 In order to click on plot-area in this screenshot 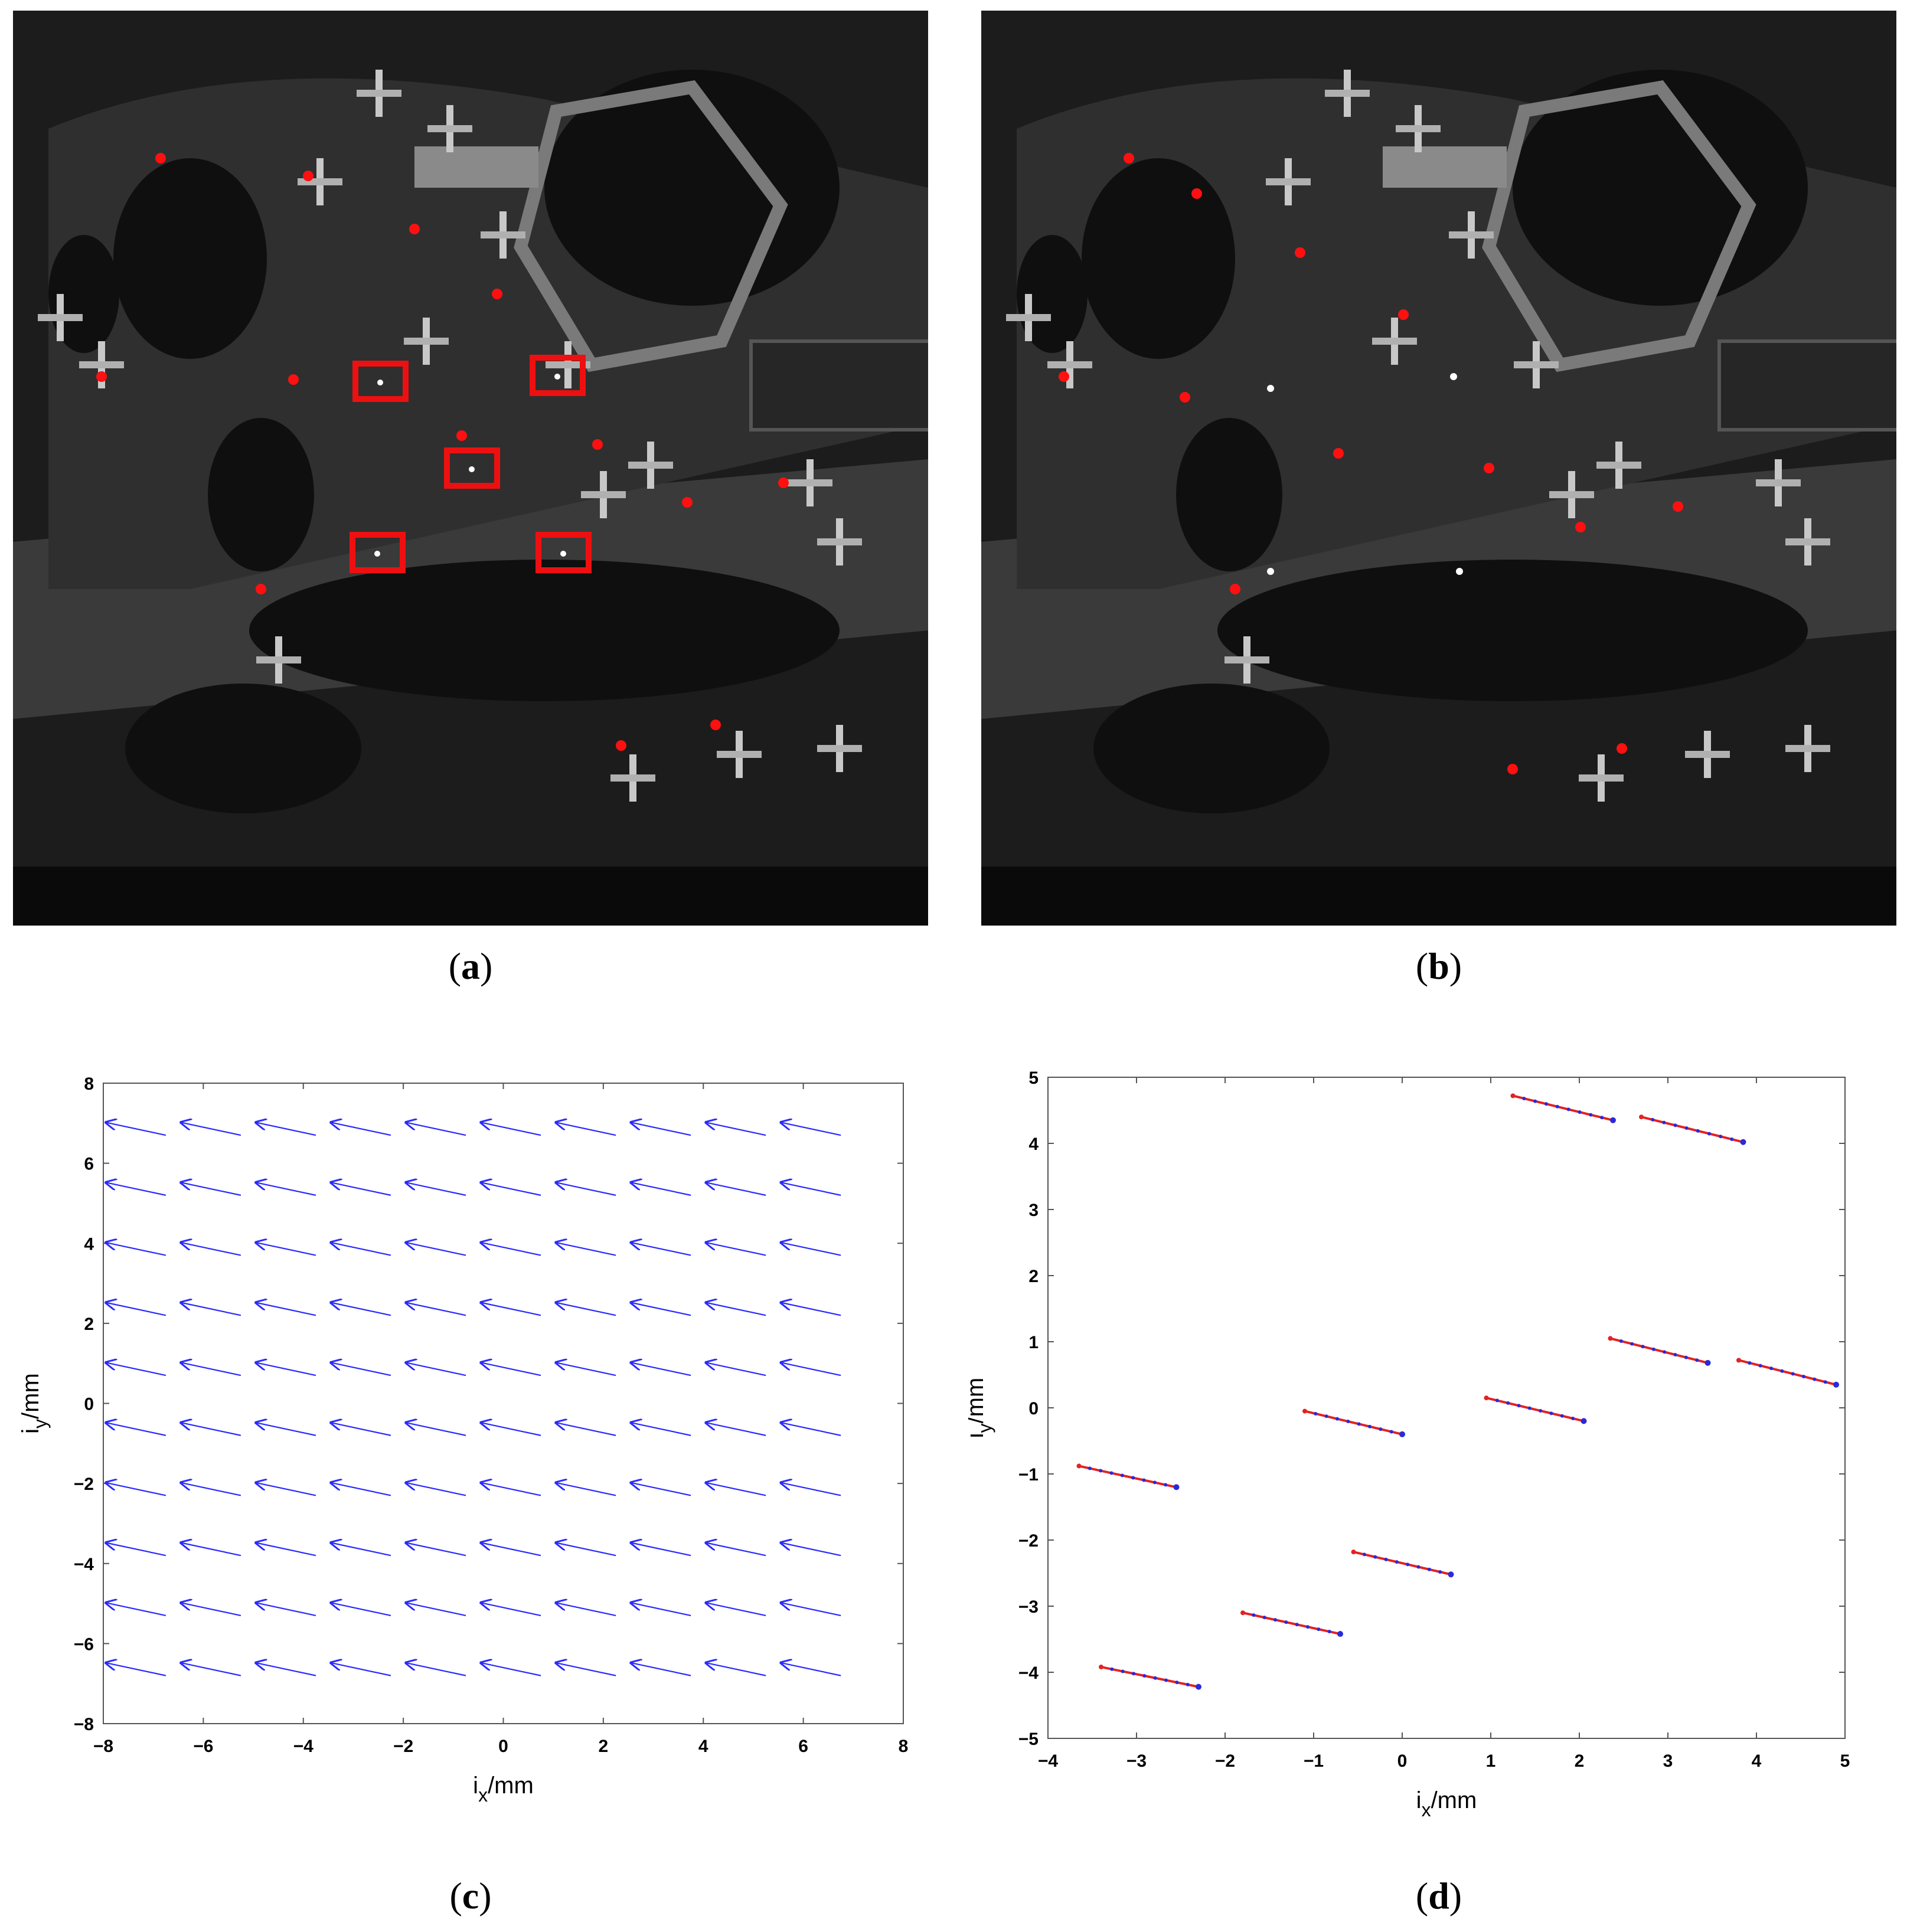, I will do `click(503, 1403)`.